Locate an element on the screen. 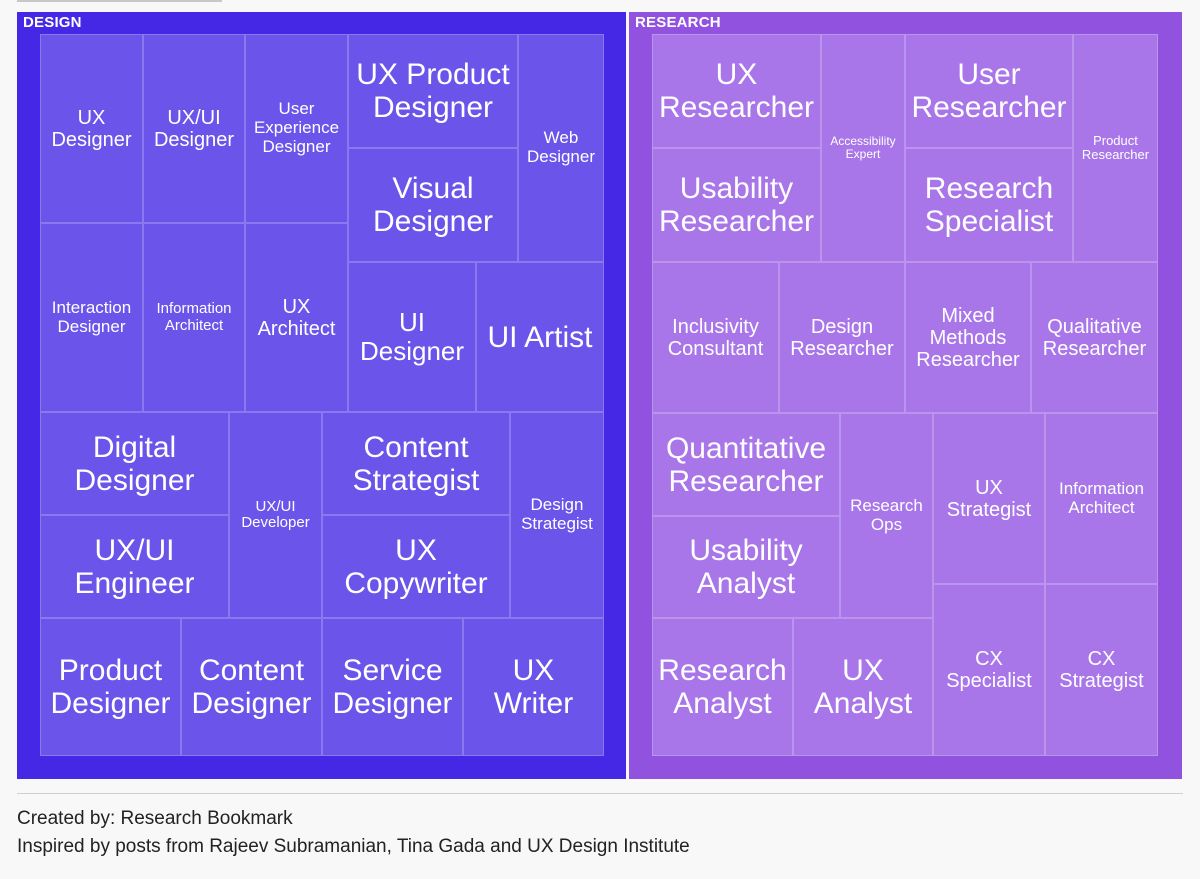 The width and height of the screenshot is (1200, 879). treemap-cell-design-strategist: Design Strategist is located at coordinates (557, 515).